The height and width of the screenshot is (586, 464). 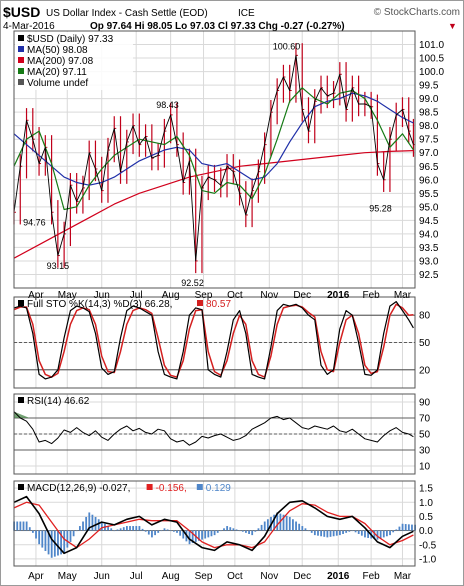 I want to click on y-tick-label: 99.5, so click(x=429, y=86).